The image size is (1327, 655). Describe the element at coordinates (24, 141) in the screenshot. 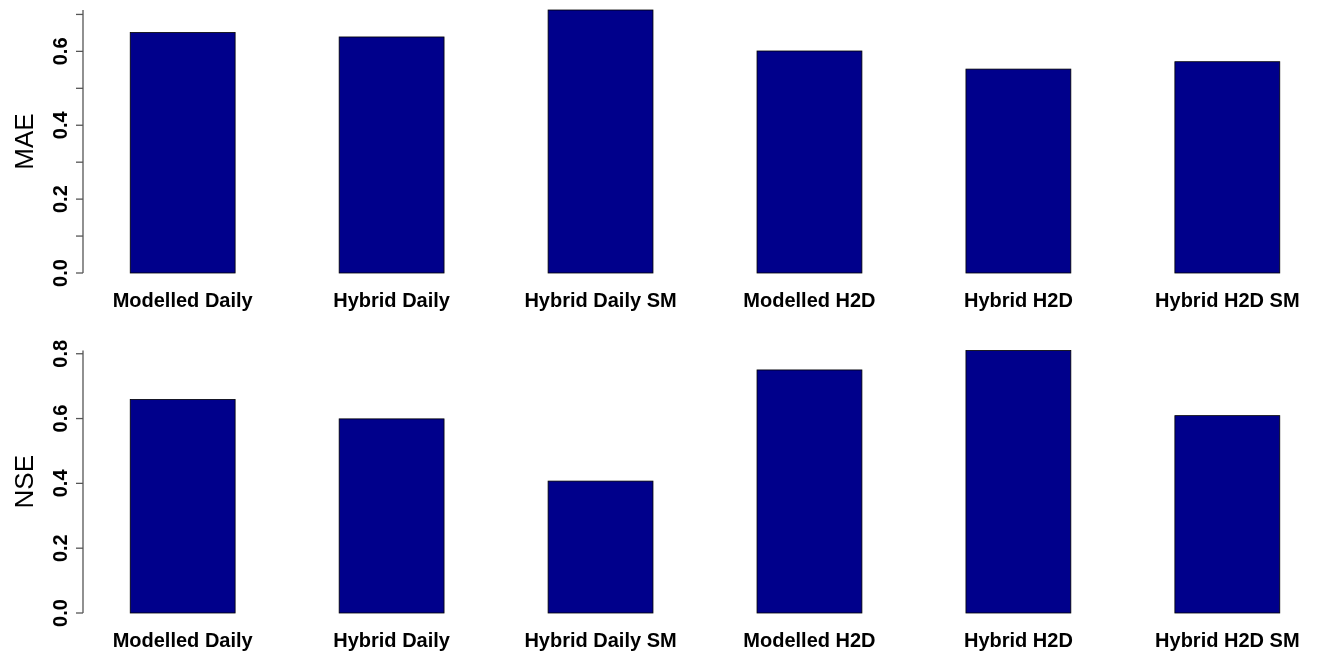

I see `y-axis-title: MAE` at that location.